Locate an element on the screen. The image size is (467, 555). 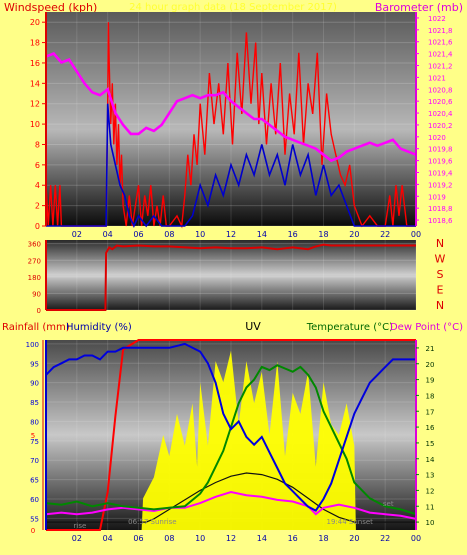
humidity-tick-label: 80 is located at coordinates (34, 422).